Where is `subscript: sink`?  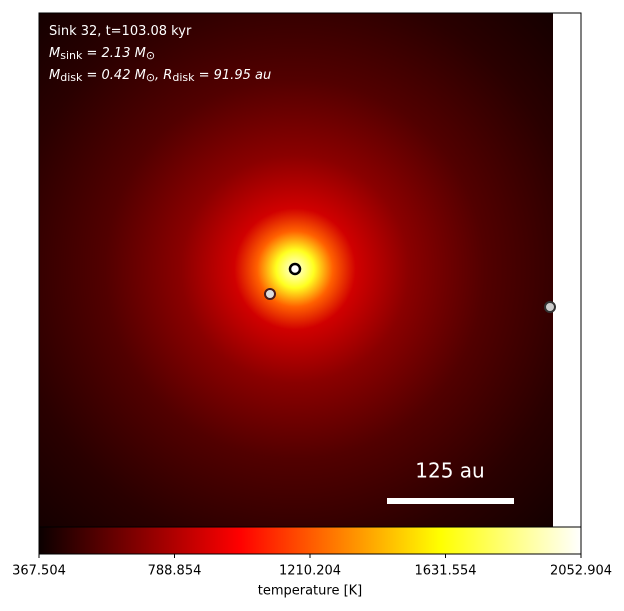
subscript: sink is located at coordinates (71, 55).